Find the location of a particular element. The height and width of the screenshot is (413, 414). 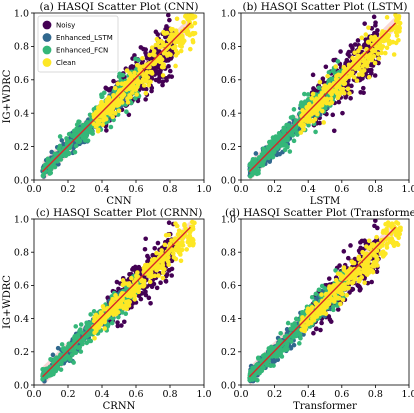

fit-line is located at coordinates (322, 97).